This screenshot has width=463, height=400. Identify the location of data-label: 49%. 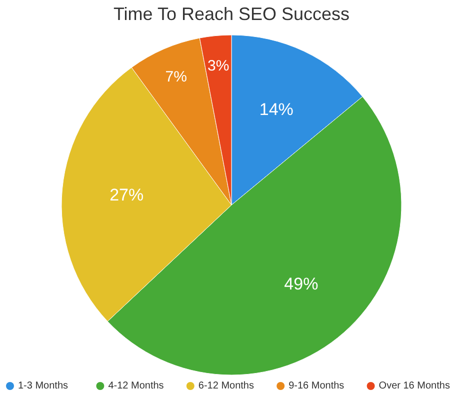
(301, 284).